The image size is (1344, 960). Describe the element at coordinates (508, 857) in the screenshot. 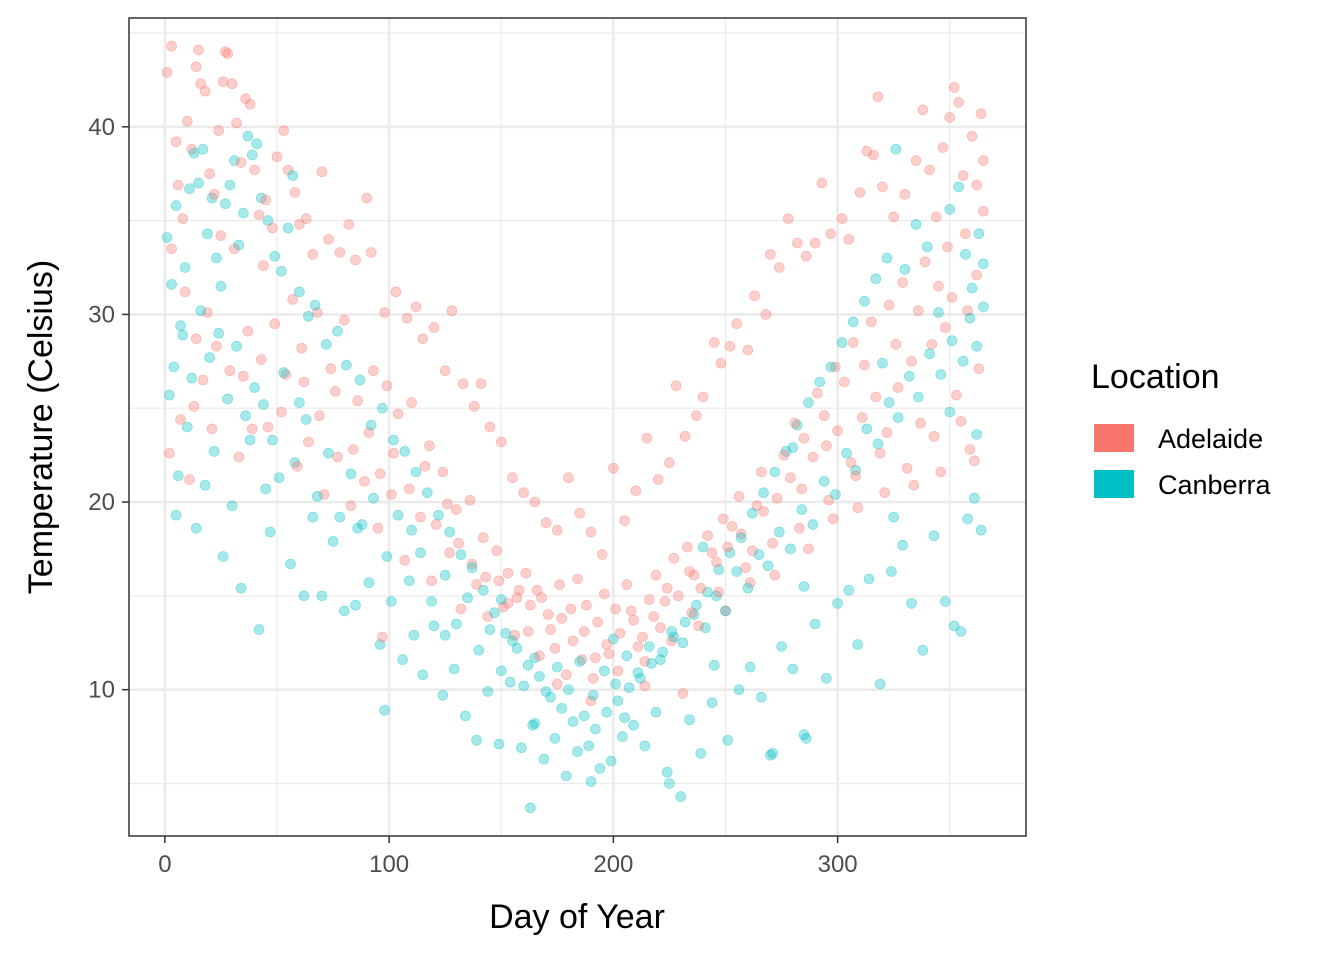

I see `x-axis-ticks: 0 100 200 300` at that location.